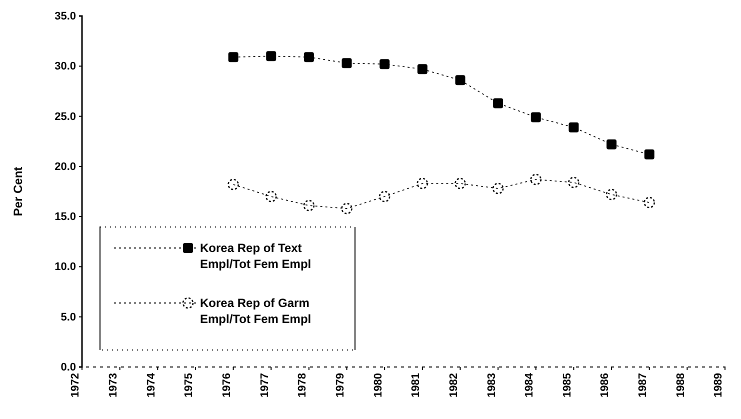  I want to click on x-tick-label: 1984, so click(530, 385).